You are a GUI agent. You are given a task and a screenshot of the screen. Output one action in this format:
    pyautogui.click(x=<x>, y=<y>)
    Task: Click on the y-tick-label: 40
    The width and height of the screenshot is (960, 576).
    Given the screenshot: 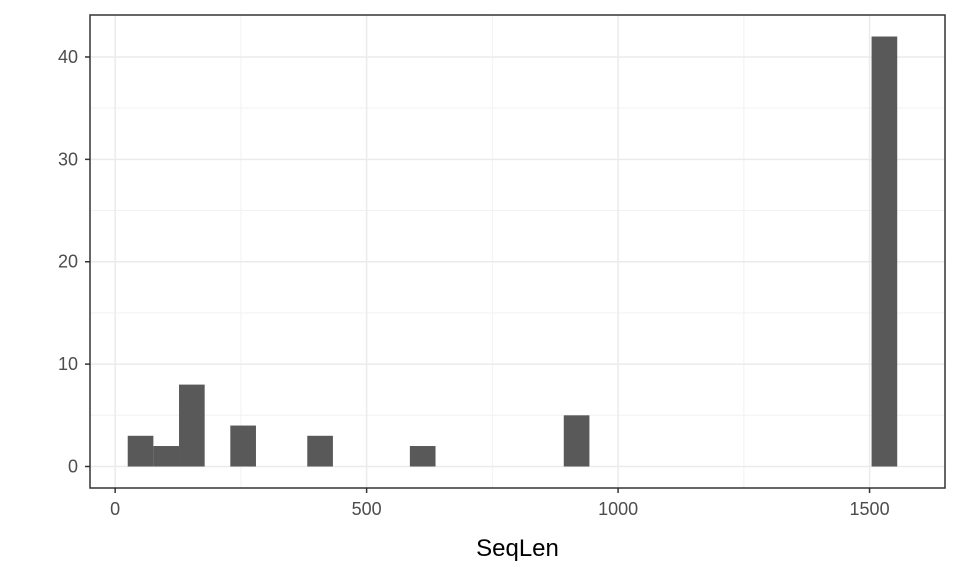 What is the action you would take?
    pyautogui.click(x=68, y=57)
    